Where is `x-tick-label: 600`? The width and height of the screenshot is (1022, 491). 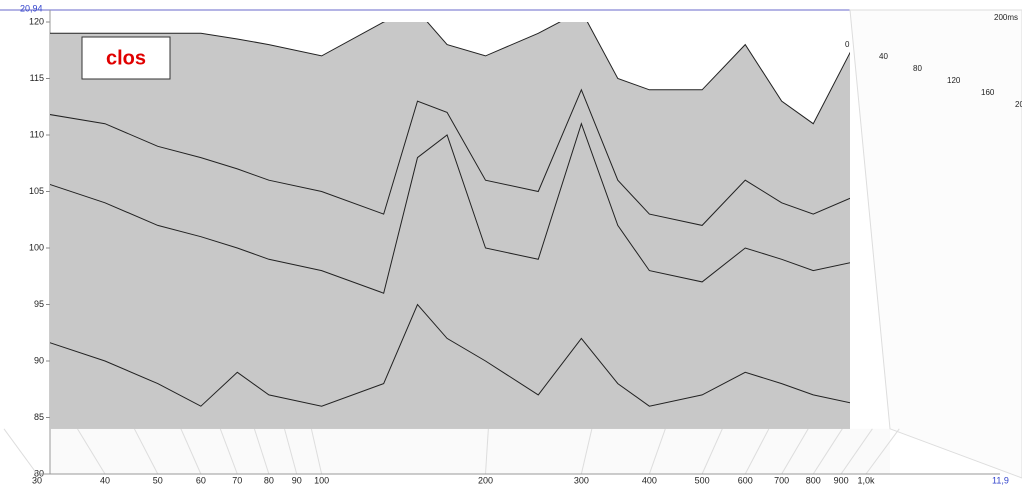
x-tick-label: 600 is located at coordinates (745, 480).